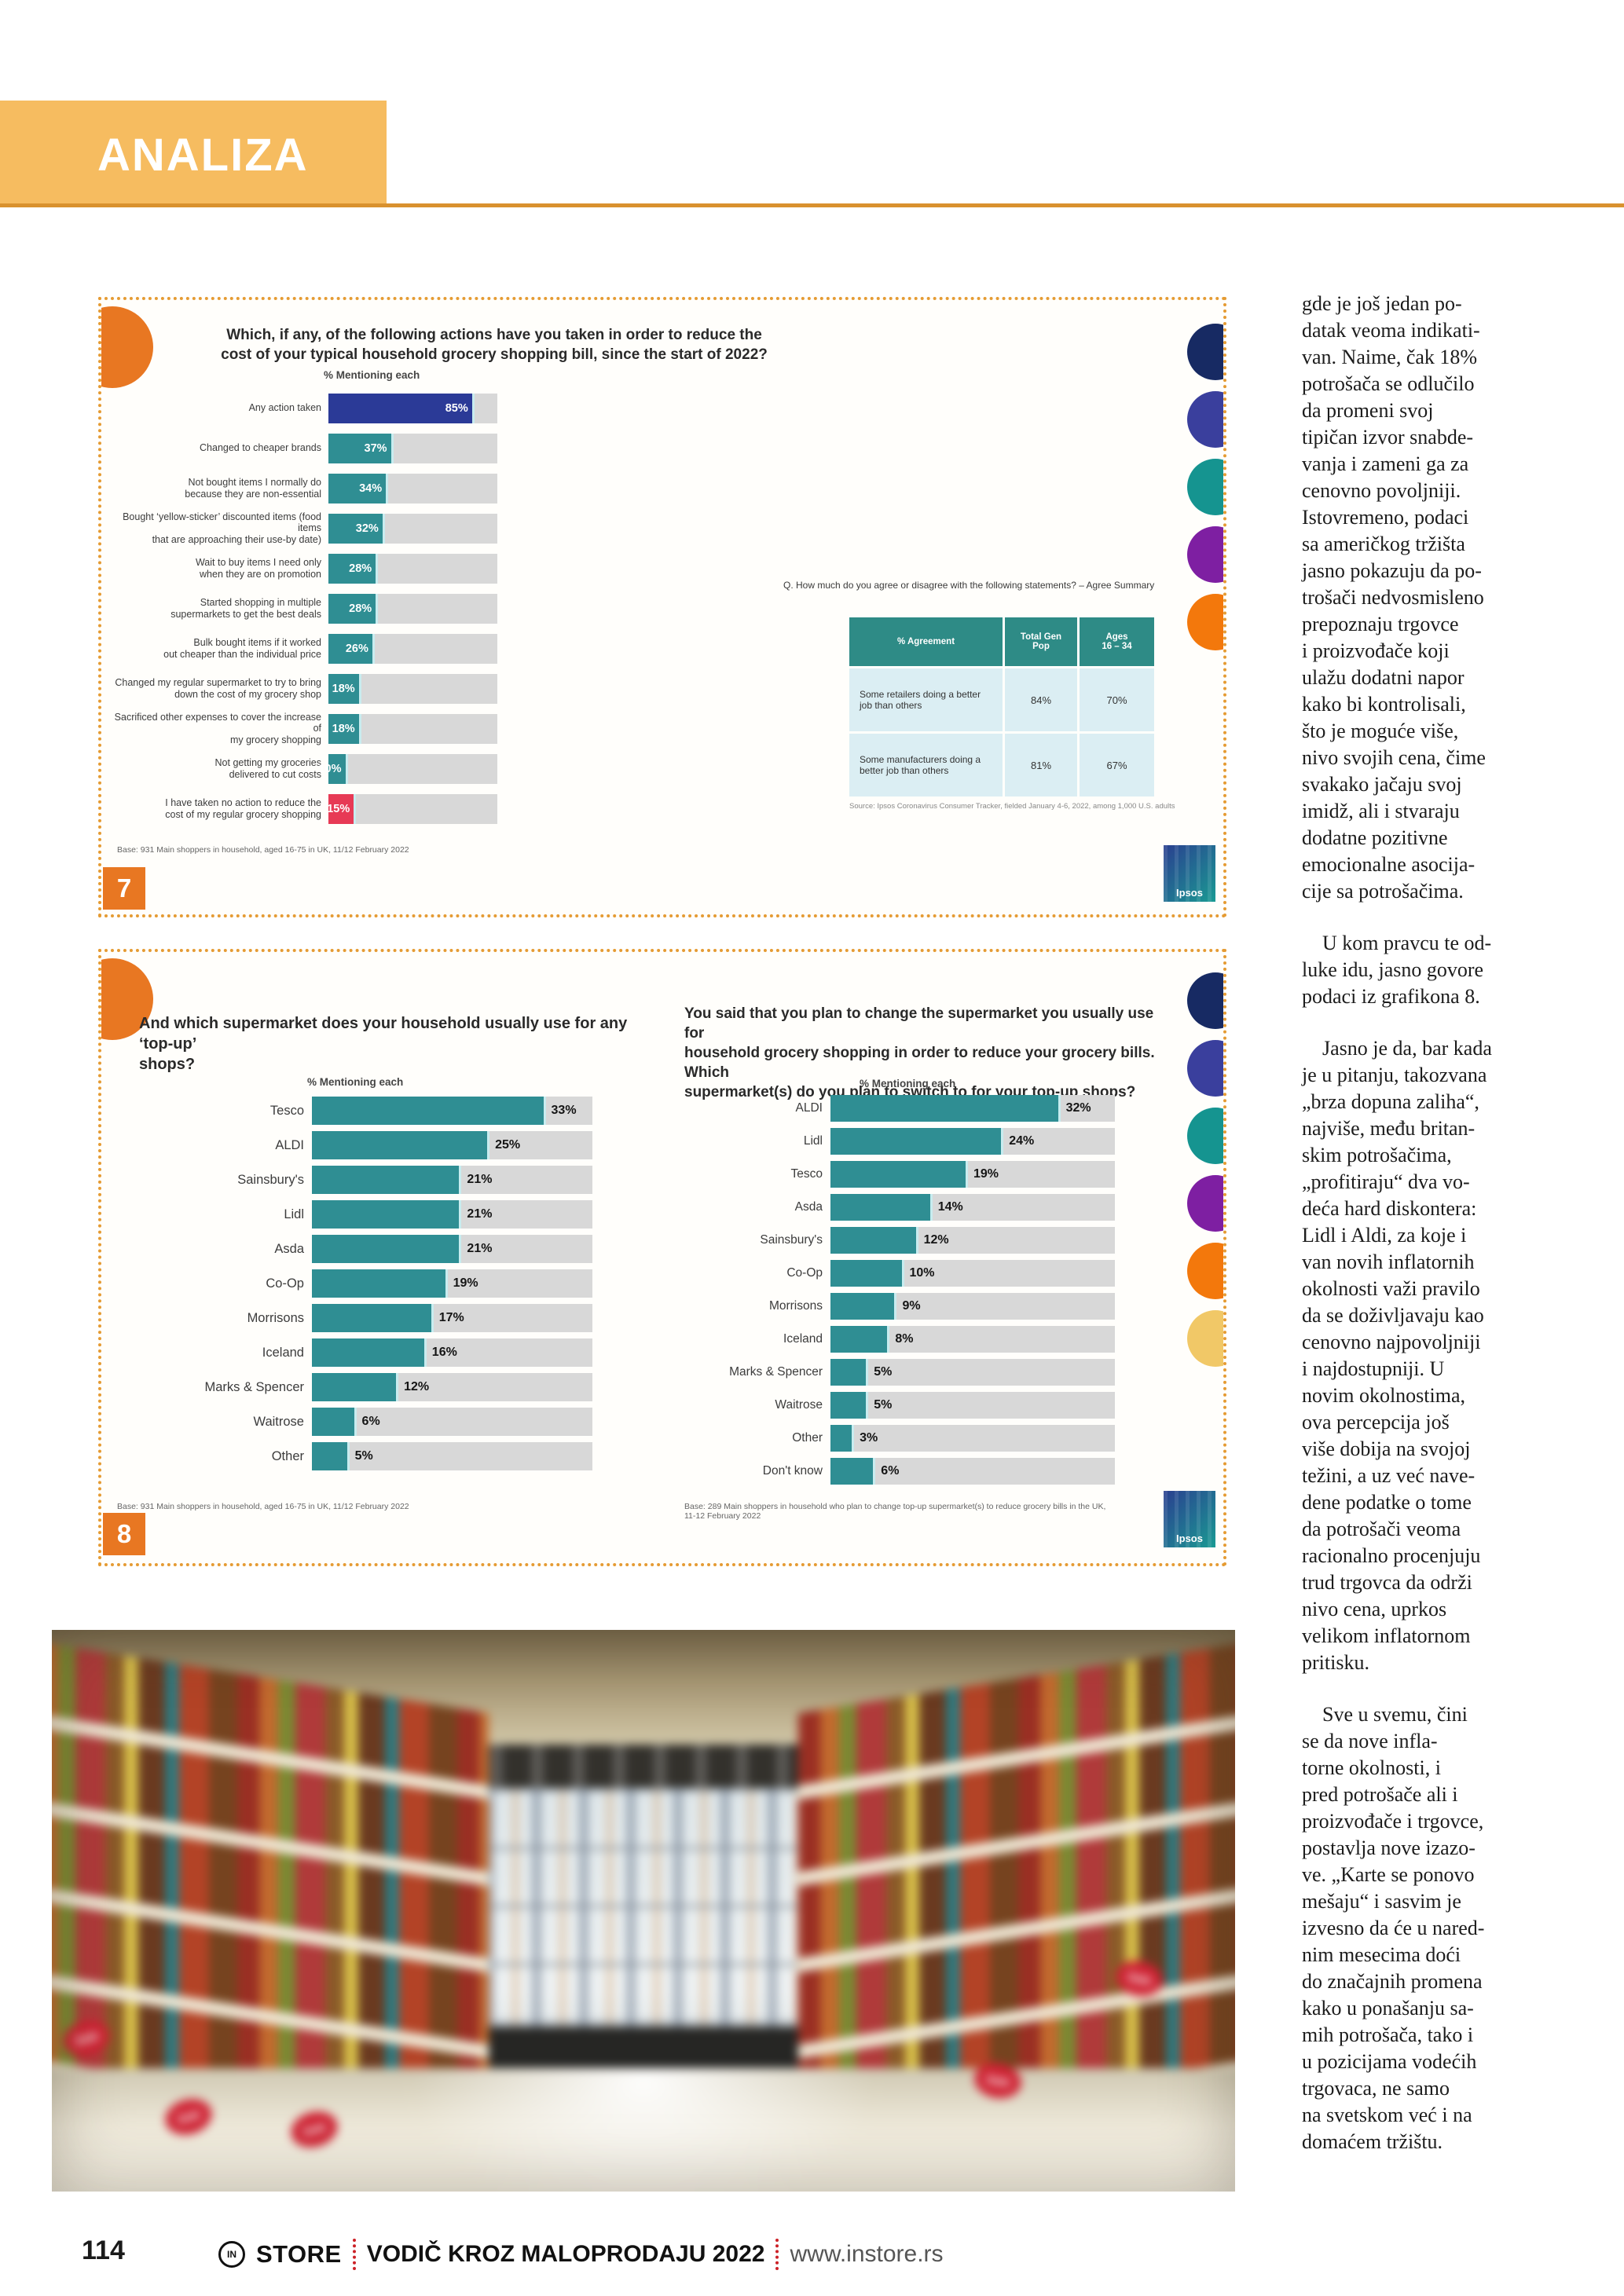 The width and height of the screenshot is (1624, 2296). I want to click on bar-row: Sainsbury's 21%, so click(363, 1180).